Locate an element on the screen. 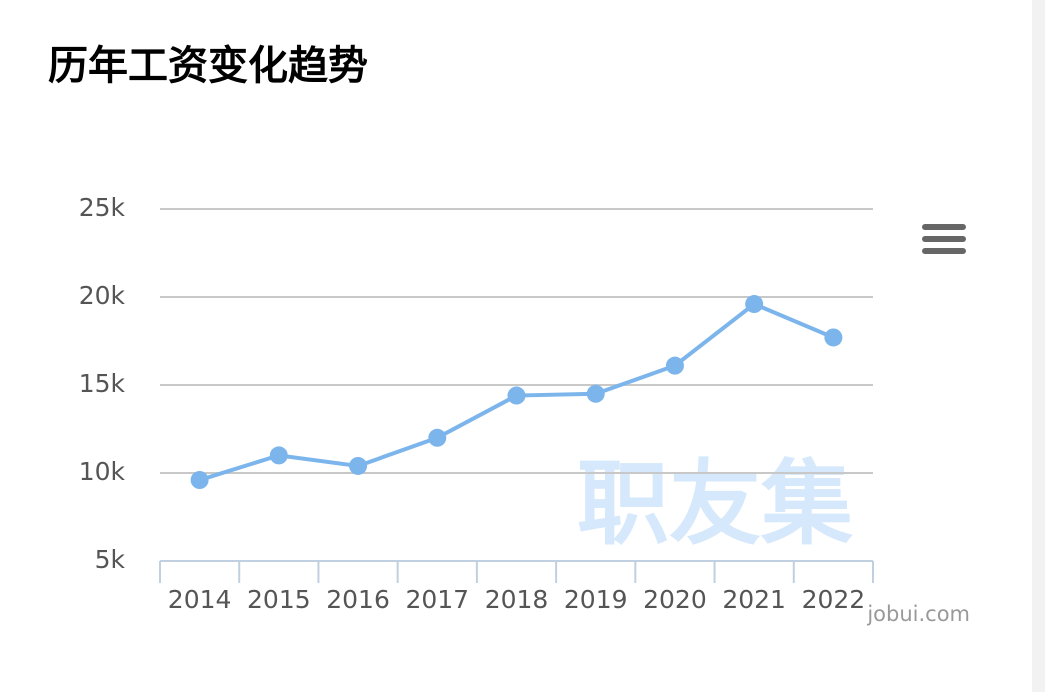  y-tick-label: 5k is located at coordinates (110, 559).